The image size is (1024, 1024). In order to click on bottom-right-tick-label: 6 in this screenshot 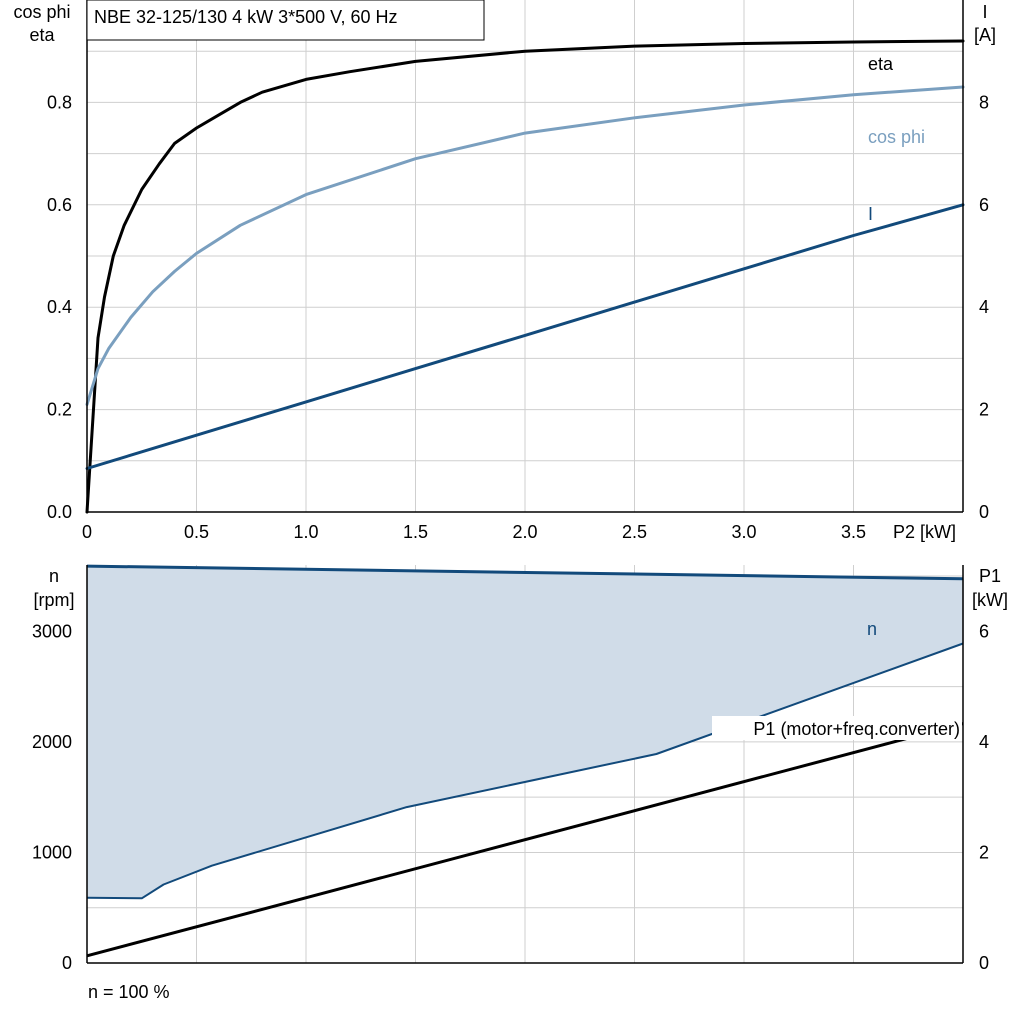, I will do `click(984, 631)`.